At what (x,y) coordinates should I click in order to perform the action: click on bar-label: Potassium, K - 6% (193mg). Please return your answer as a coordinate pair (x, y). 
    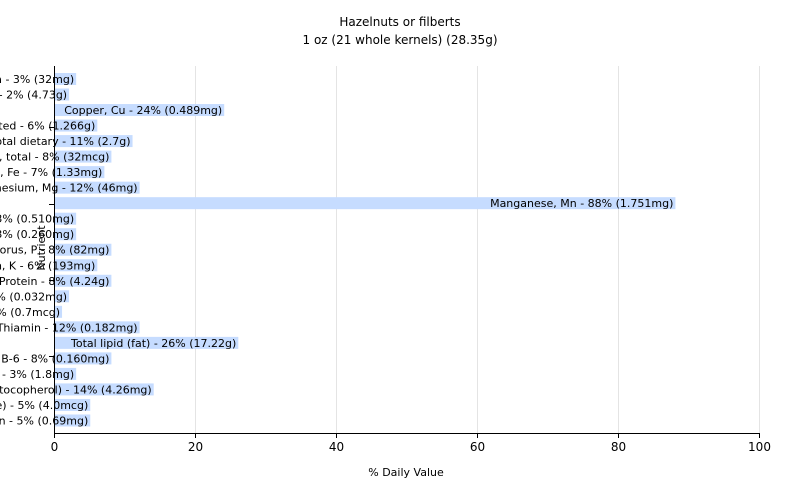
    Looking at the image, I should click on (47, 265).